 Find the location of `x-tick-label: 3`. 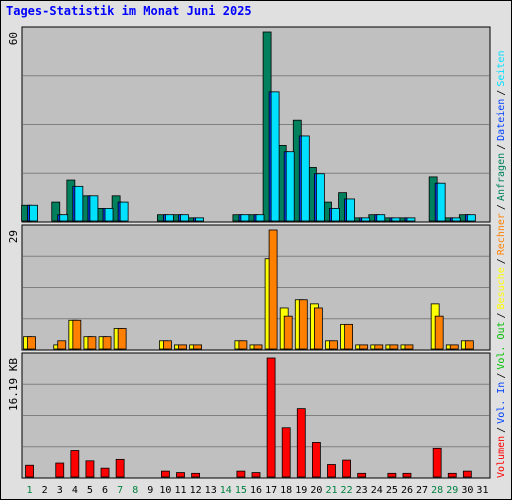

x-tick-label: 3 is located at coordinates (60, 490).